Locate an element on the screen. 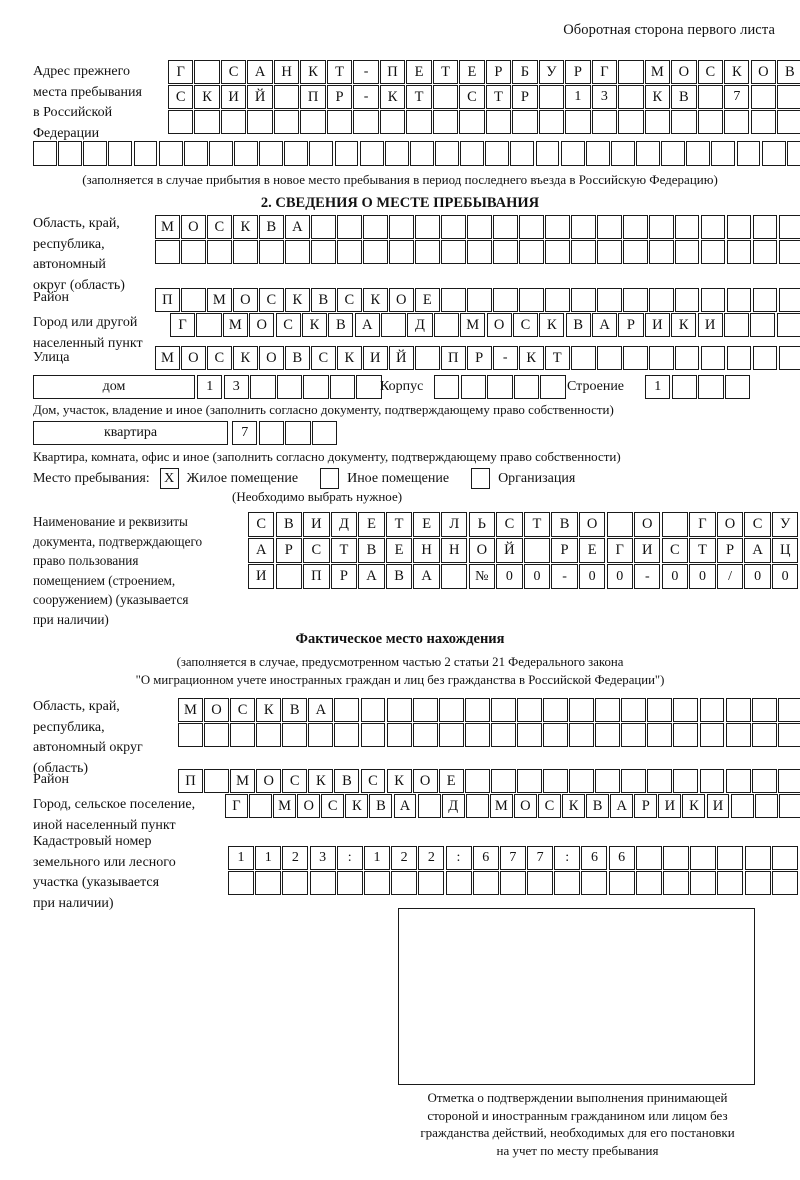 Image resolution: width=800 pixels, height=1180 pixels. char-cell: 6 is located at coordinates (594, 858).